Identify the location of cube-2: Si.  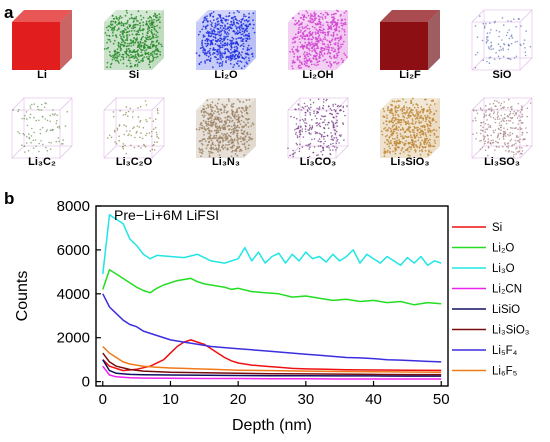
(133, 45).